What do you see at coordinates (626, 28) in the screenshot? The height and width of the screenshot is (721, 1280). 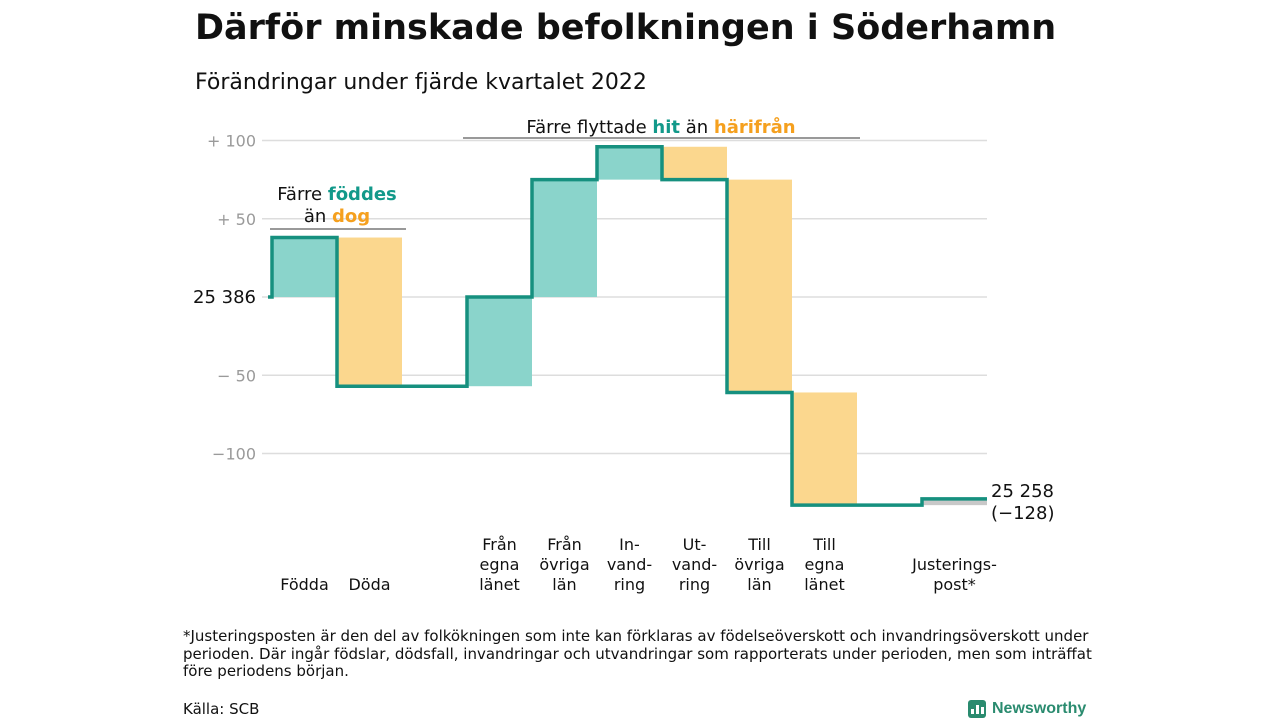 I see `chart-title: Därför minskade befolkningen i Söderhamn` at bounding box center [626, 28].